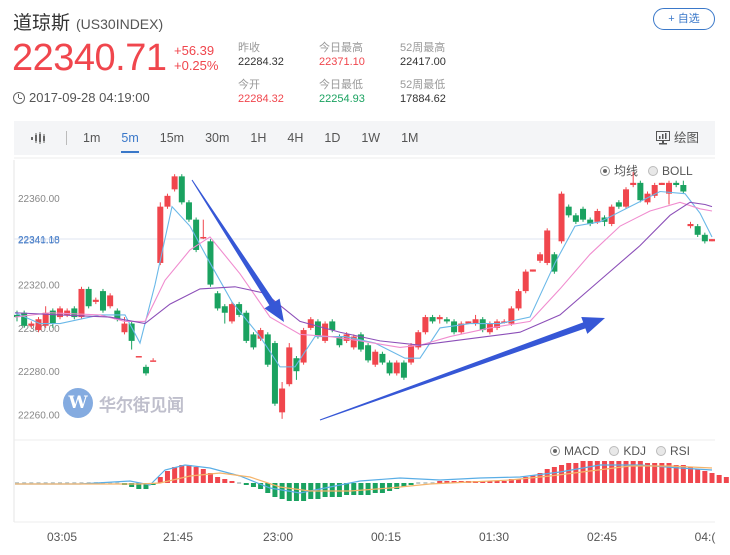 This screenshot has height=555, width=730. I want to click on chart-toolbar: 1m 5m 15m 30m 1H 4H 1D 1W 1M 绘图, so click(364, 138).